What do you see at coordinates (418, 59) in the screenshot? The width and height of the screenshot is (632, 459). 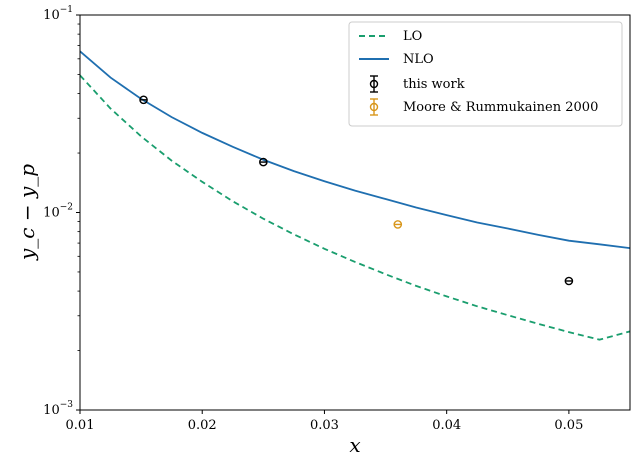 I see `legend-nlo-label: NLO` at bounding box center [418, 59].